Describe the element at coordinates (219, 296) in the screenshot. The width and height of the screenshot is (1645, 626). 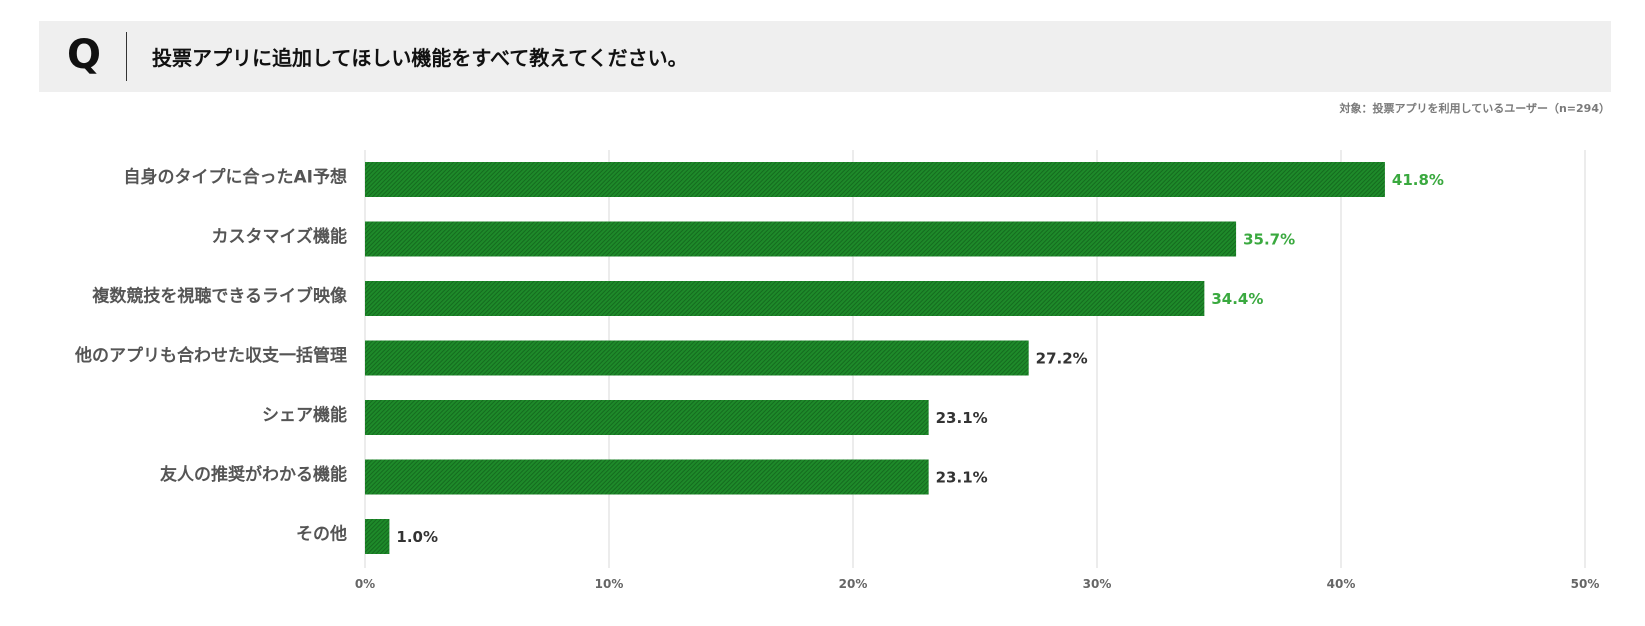
I see `category-label: 複数競技を視聴できるライブ映像` at that location.